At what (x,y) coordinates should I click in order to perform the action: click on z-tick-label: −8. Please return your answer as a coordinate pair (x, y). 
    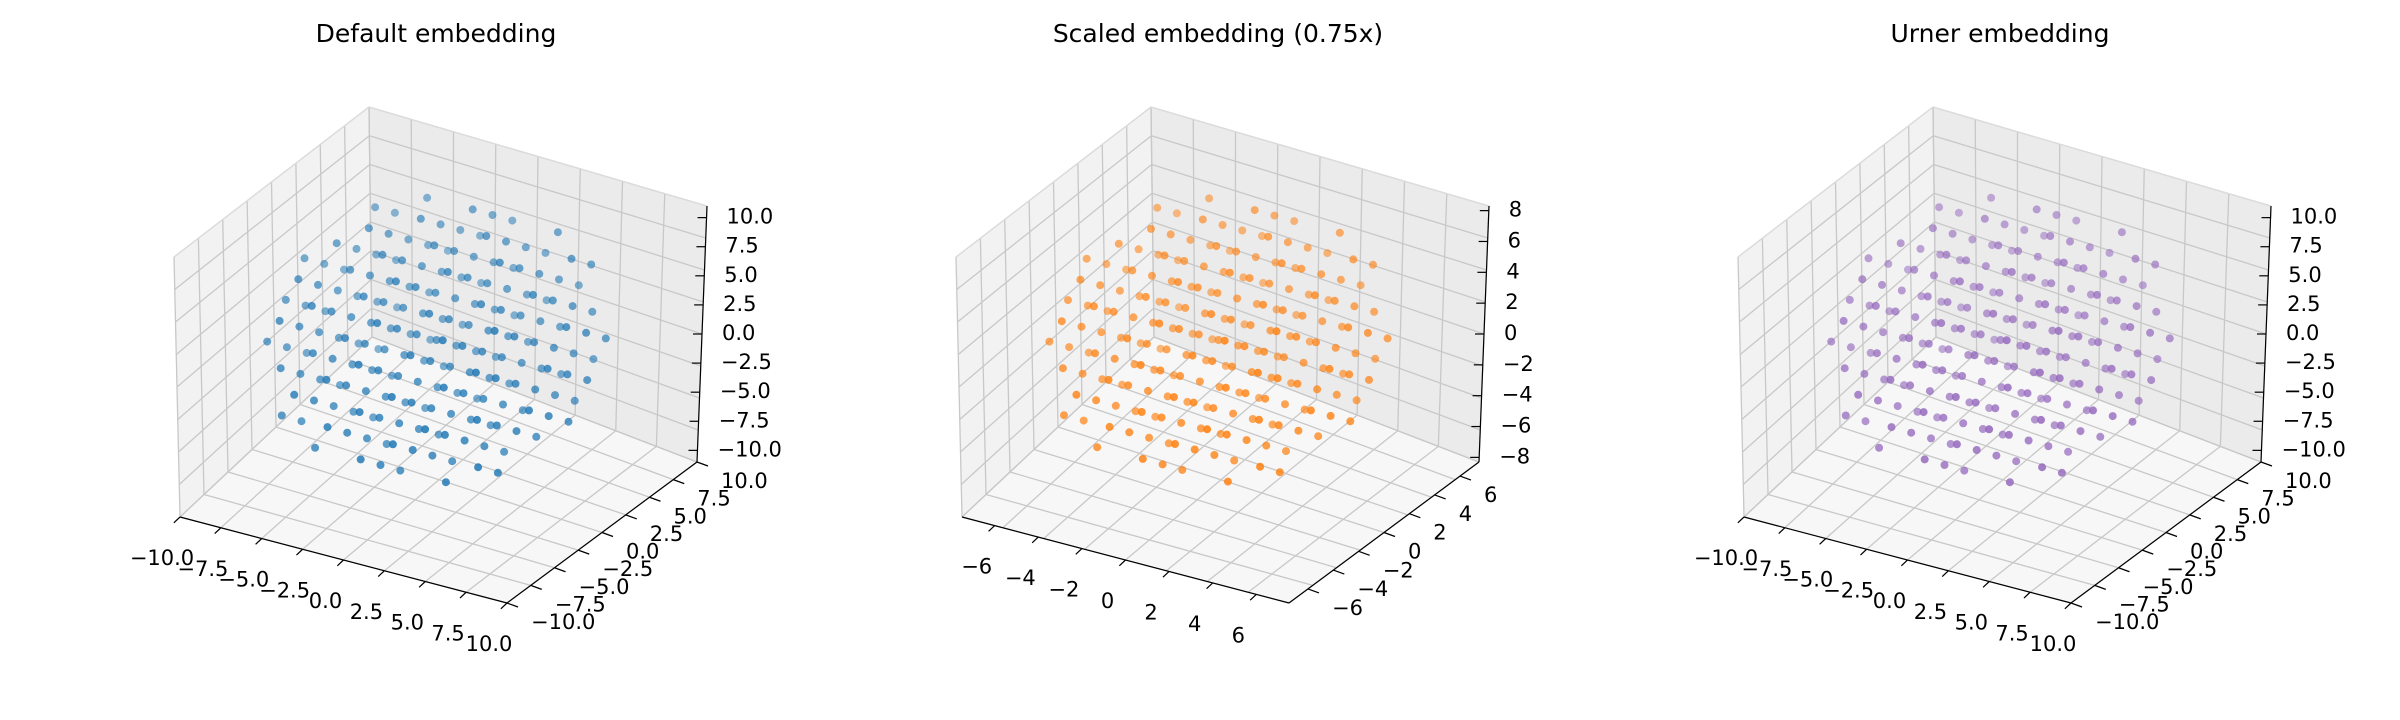
    Looking at the image, I should click on (1514, 456).